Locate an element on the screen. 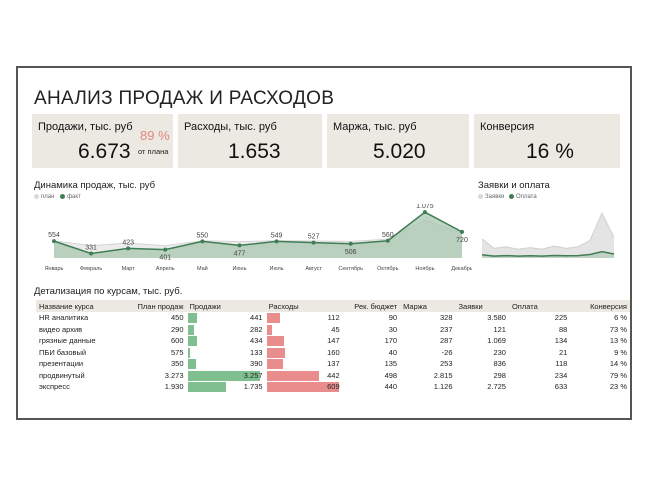  table-title: Детализация по курсам, тыс. руб. is located at coordinates (108, 291).